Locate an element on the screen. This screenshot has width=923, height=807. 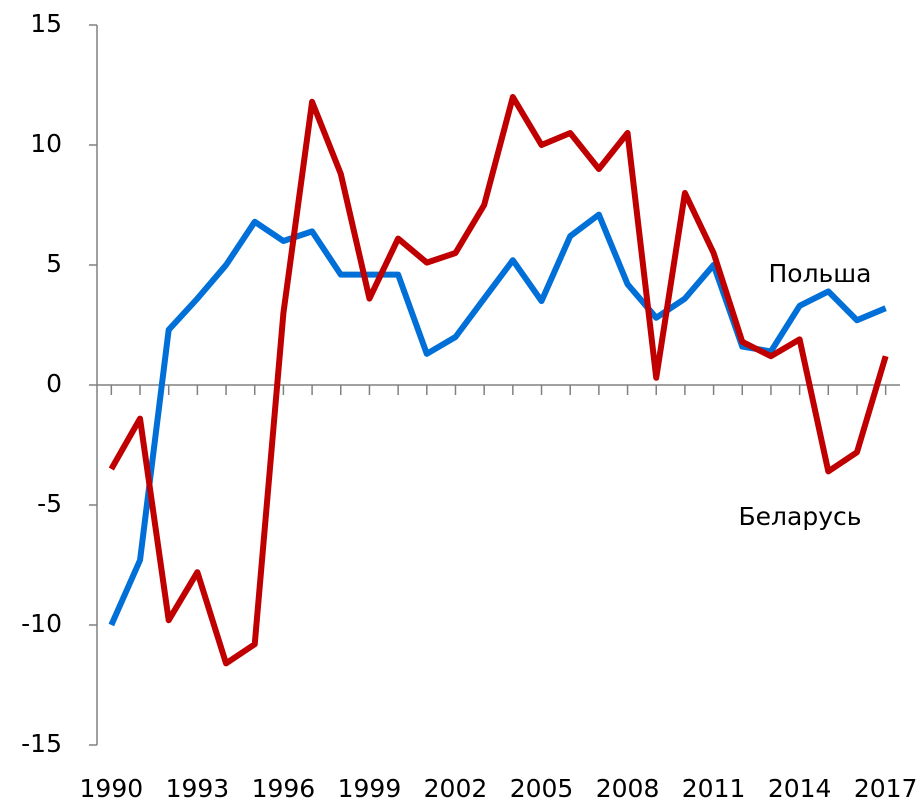
x-tick-label: 2008 is located at coordinates (628, 788).